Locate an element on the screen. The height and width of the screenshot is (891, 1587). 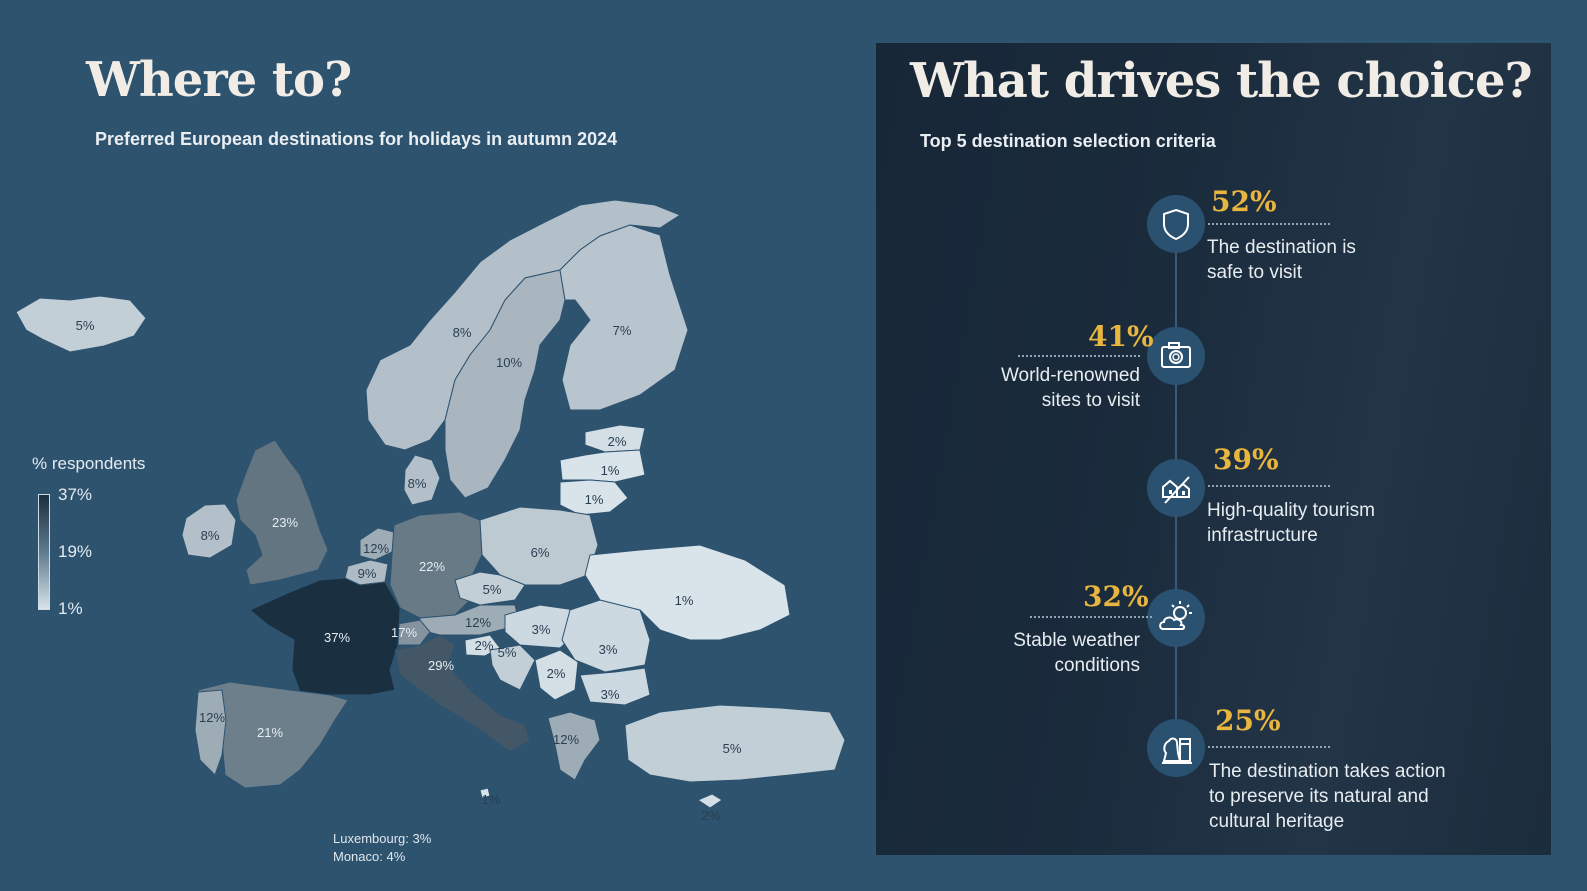
region-value-label-united-kingdom: 23% is located at coordinates (285, 522).